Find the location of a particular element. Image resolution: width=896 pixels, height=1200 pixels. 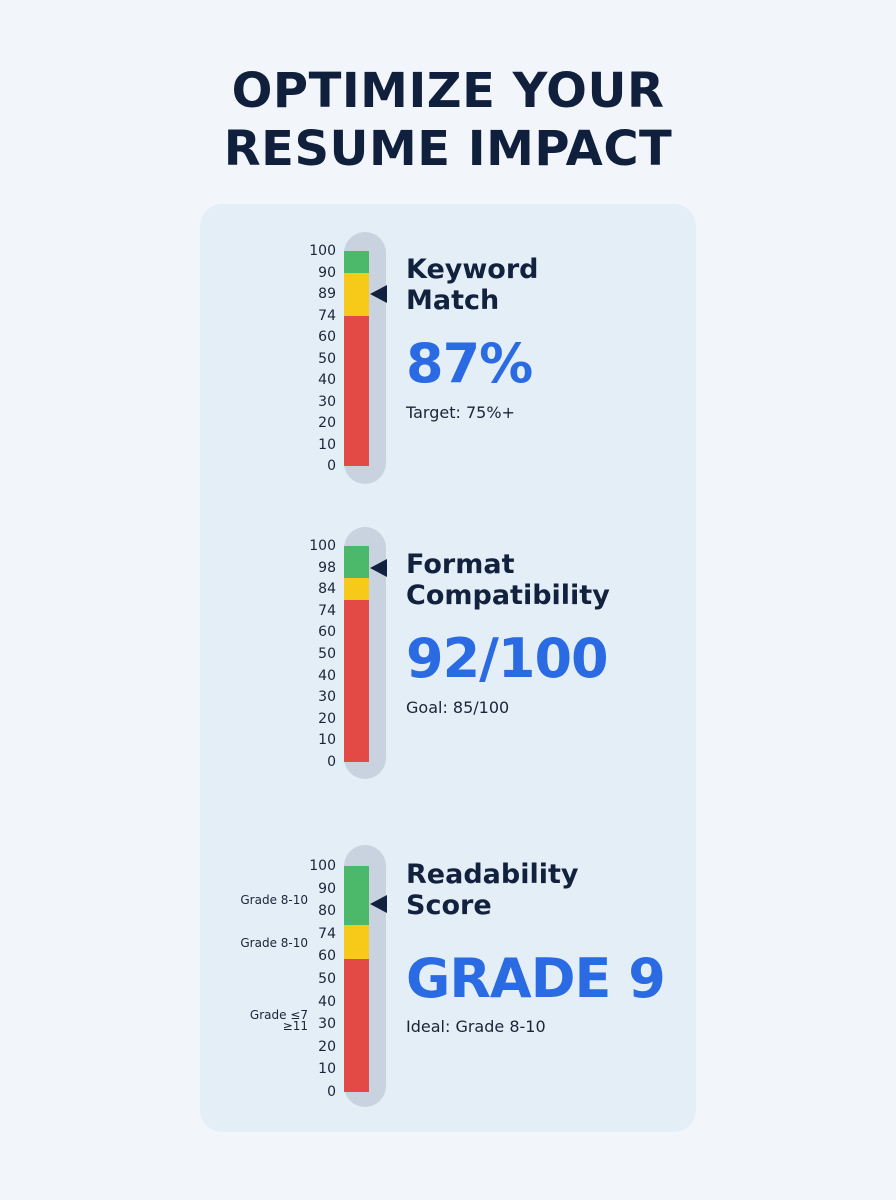

metric-title-line-1: Keyword is located at coordinates (472, 269).